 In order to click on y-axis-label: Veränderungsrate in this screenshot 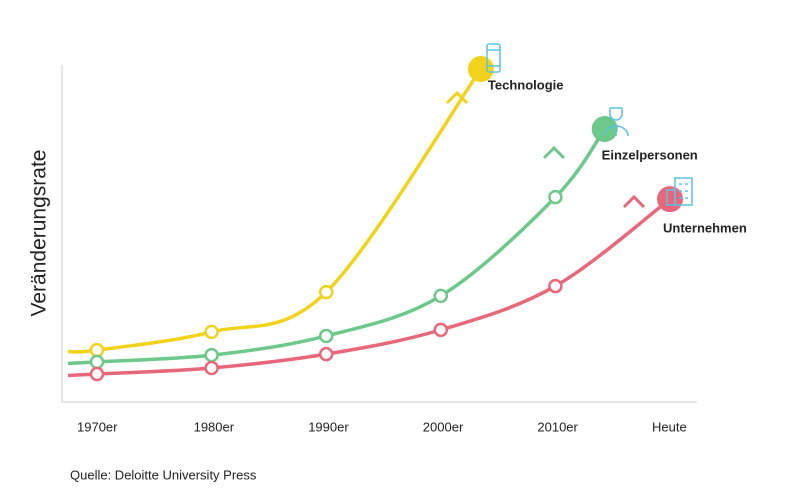, I will do `click(39, 233)`.